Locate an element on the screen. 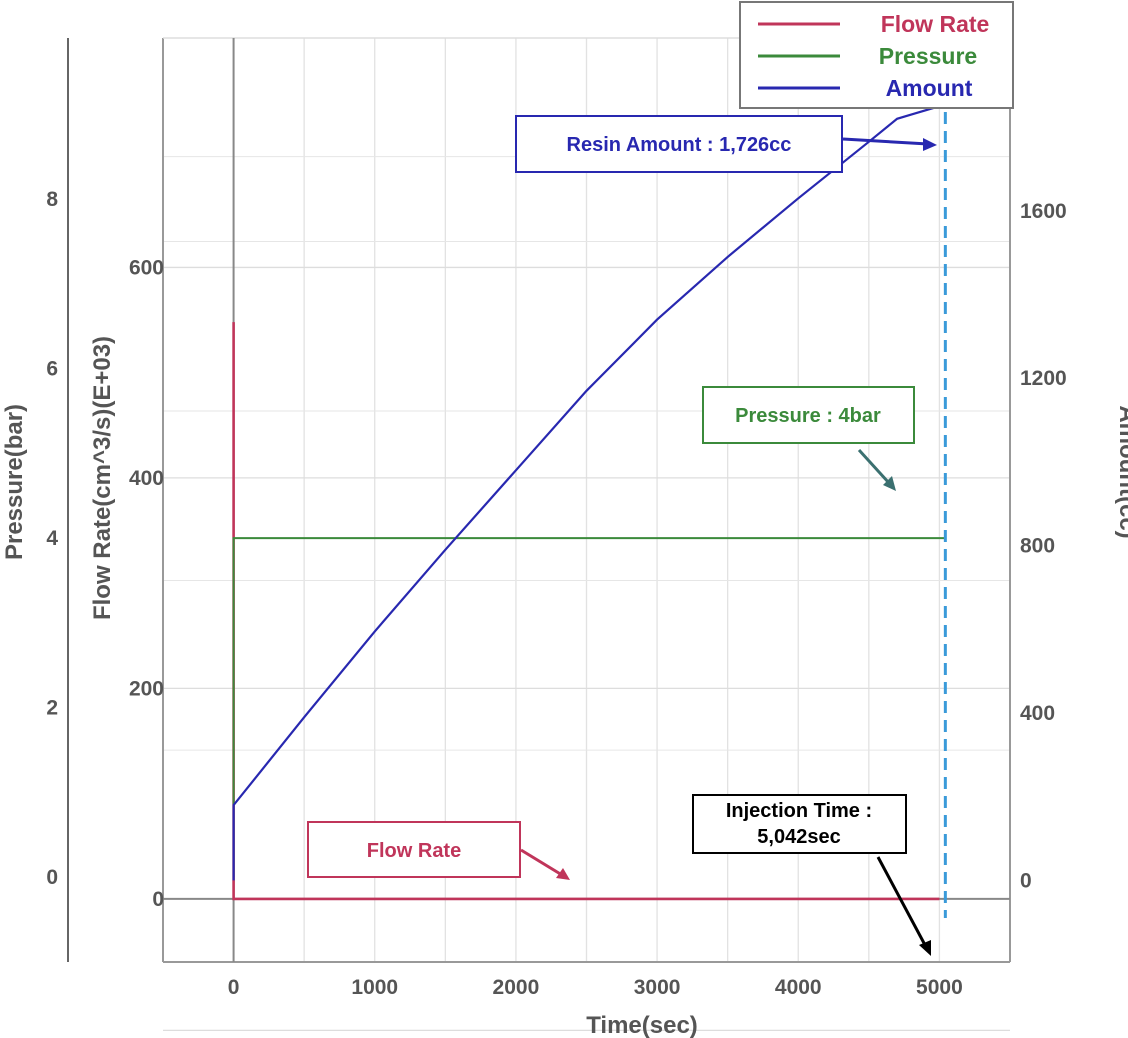 The image size is (1128, 1038). legend: Flow Rate Pressure Amount is located at coordinates (876, 55).